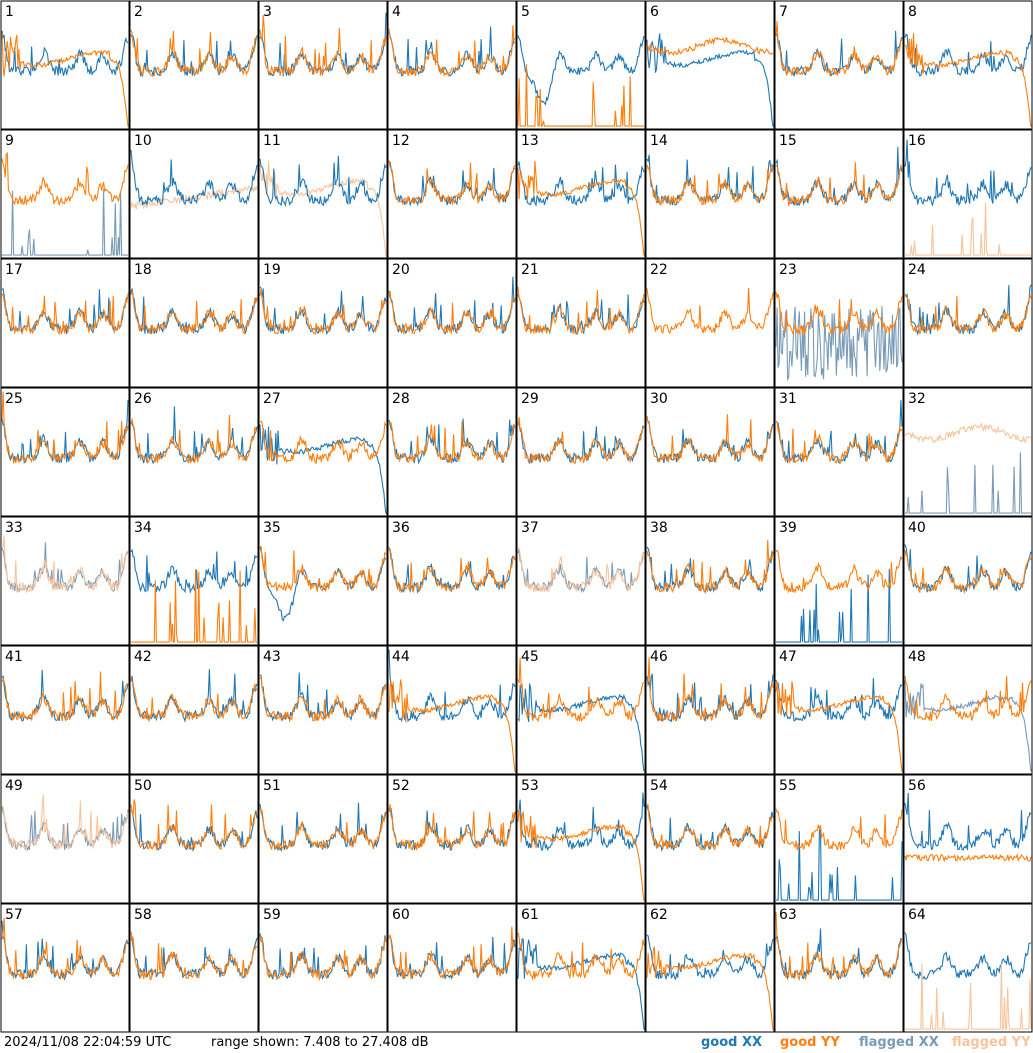 The image size is (1033, 1053). Describe the element at coordinates (452, 442) in the screenshot. I see `panel-28-yy-line` at that location.